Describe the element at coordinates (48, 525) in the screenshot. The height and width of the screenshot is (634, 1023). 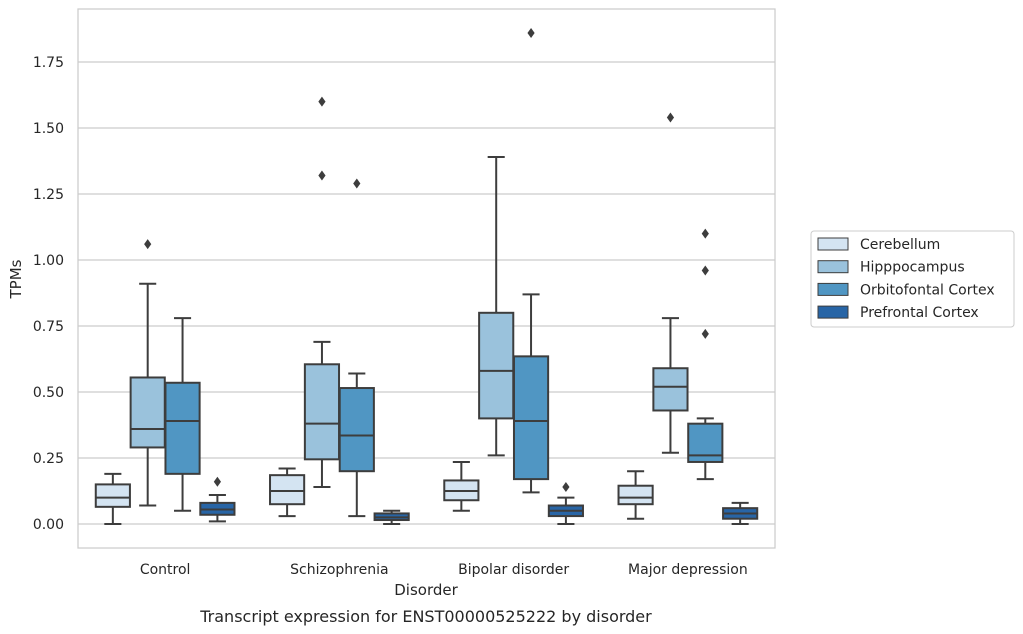
I see `y-tick-label: 0.00` at that location.